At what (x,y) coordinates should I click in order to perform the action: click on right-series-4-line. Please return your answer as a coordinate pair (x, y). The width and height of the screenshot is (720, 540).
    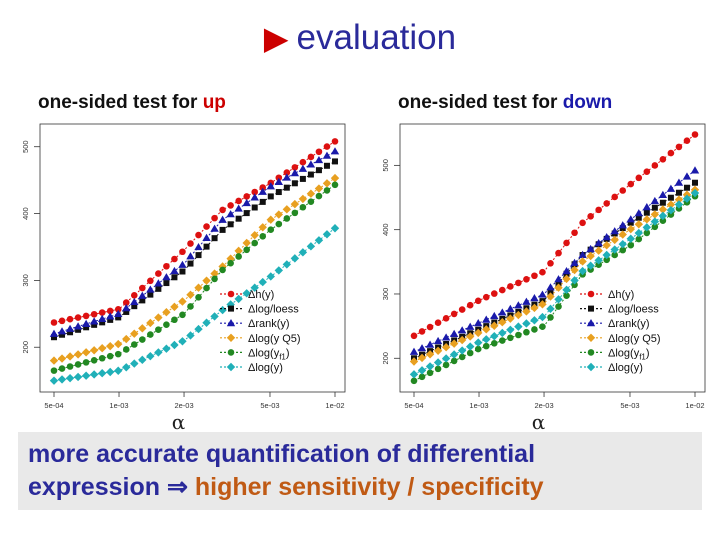
    Looking at the image, I should click on (554, 288).